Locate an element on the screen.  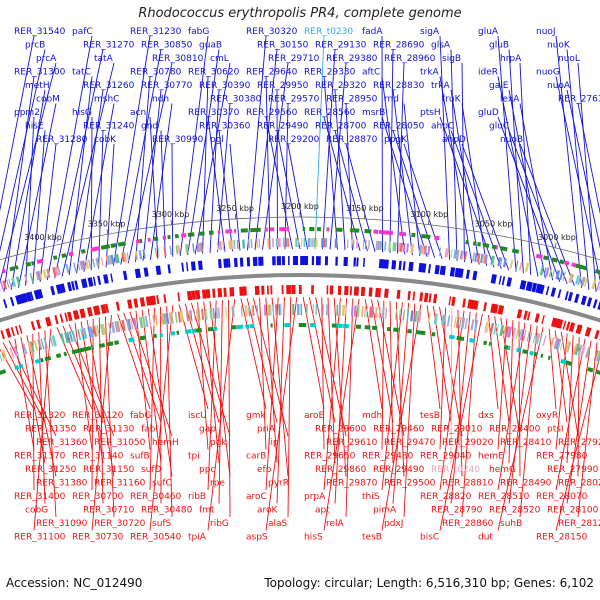
gene-label: RER_30810 is located at coordinates (178, 59).